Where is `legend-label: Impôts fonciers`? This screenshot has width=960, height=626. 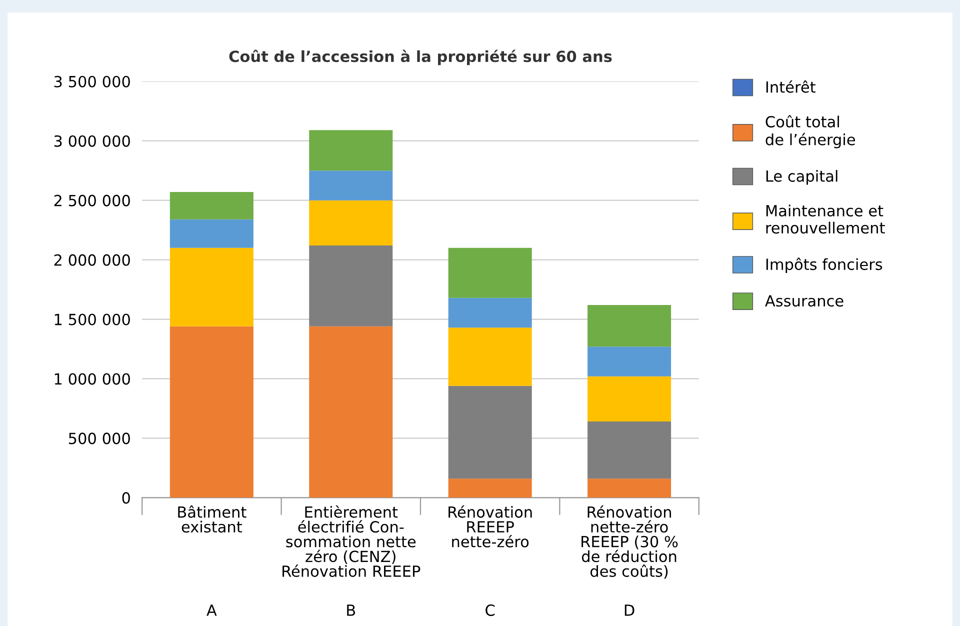 legend-label: Impôts fonciers is located at coordinates (824, 266).